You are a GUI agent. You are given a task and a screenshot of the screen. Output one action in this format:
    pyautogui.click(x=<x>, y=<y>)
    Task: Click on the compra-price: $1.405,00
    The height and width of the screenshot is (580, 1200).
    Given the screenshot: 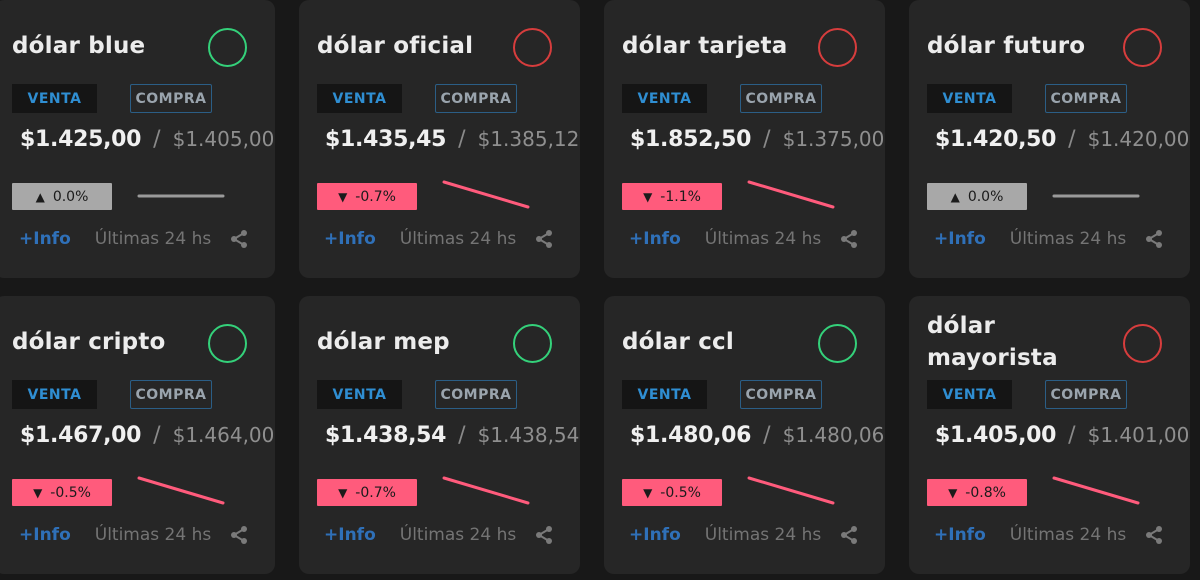 What is the action you would take?
    pyautogui.click(x=223, y=139)
    